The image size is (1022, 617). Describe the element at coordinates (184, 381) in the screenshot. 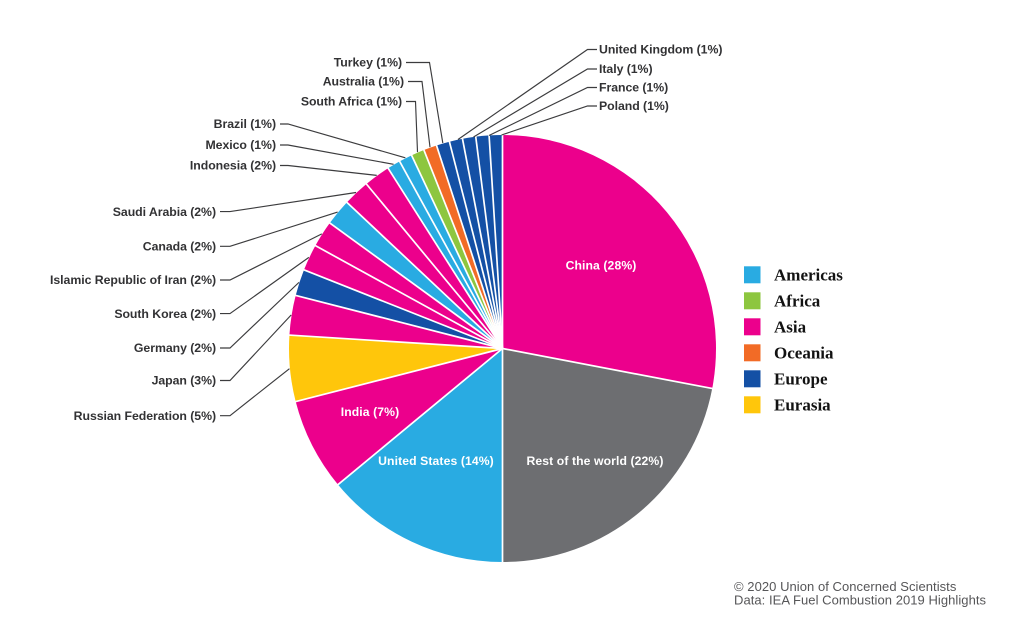

I see `svg-text: Japan (3%)` at that location.